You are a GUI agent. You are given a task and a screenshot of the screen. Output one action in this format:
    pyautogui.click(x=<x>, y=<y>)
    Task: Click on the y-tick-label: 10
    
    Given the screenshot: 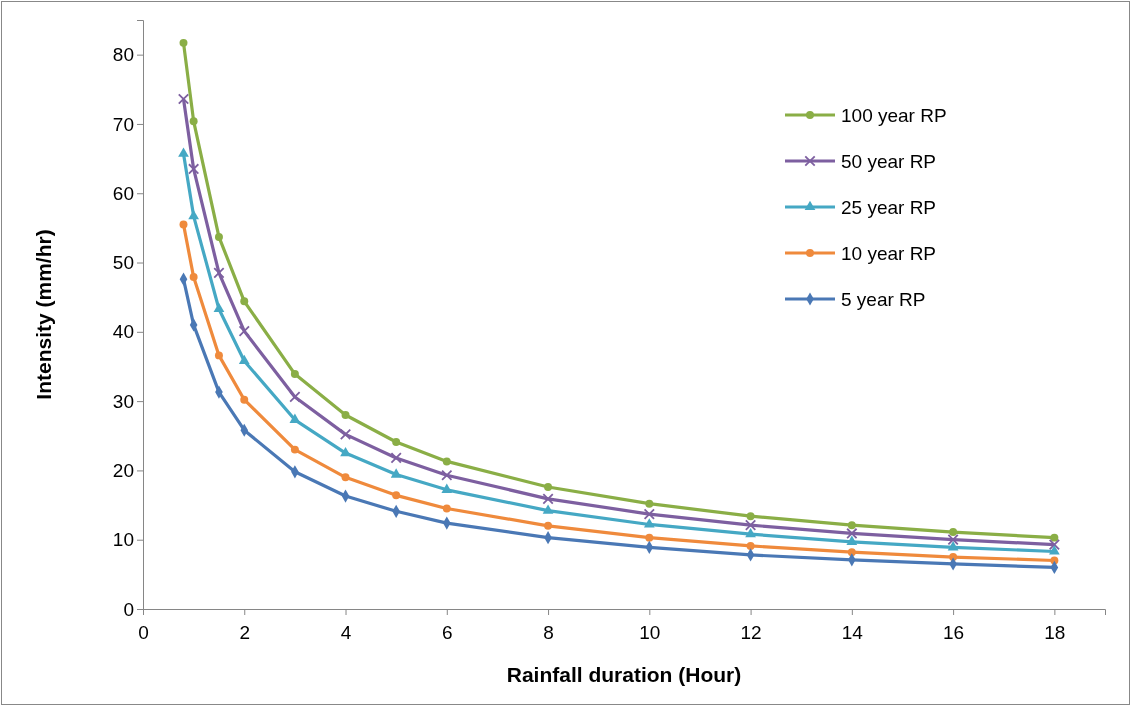 What is the action you would take?
    pyautogui.click(x=123, y=540)
    